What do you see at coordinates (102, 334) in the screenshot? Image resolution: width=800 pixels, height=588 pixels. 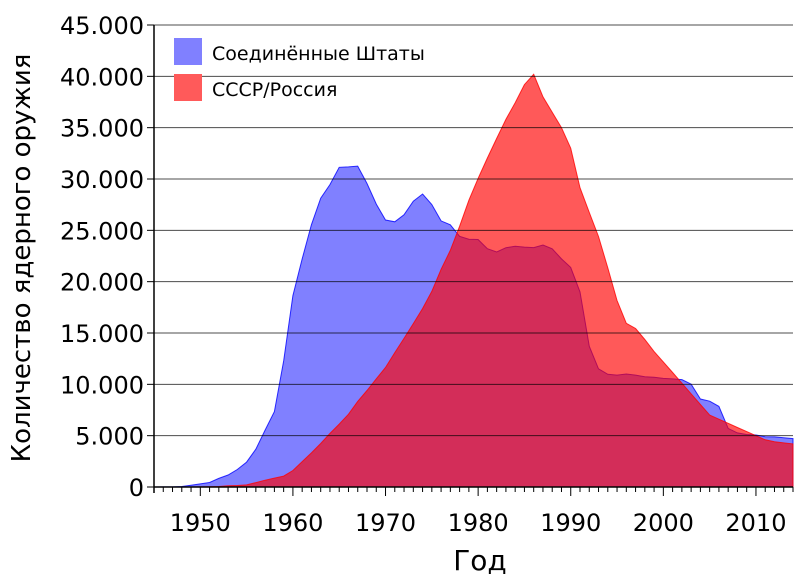 I see `y-tick-label: 15.000` at bounding box center [102, 334].